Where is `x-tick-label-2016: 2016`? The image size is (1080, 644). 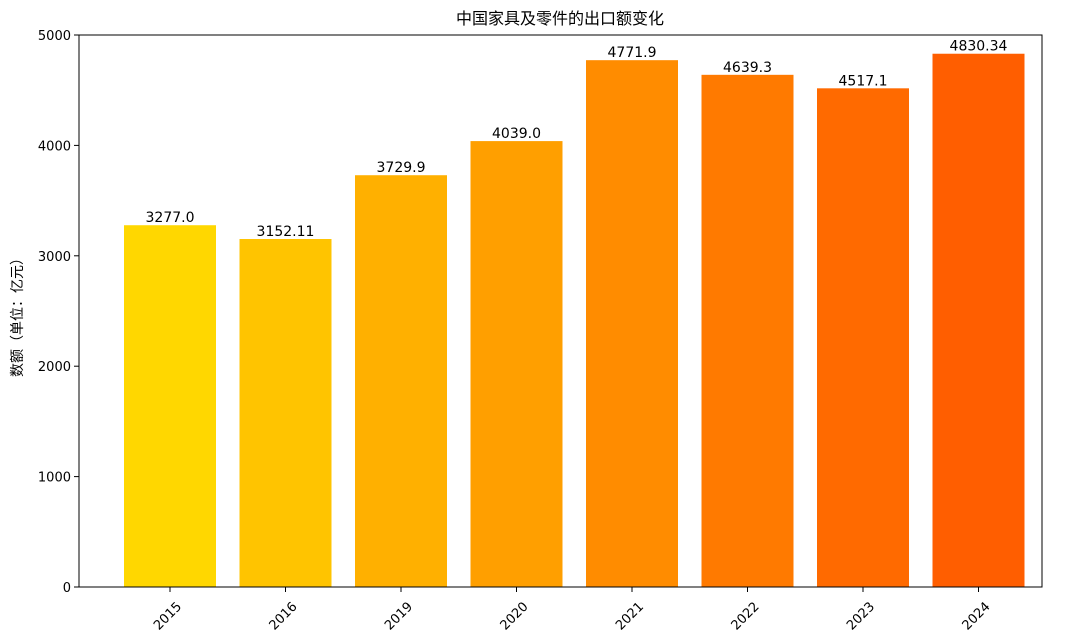
x-tick-label-2016: 2016 is located at coordinates (284, 616).